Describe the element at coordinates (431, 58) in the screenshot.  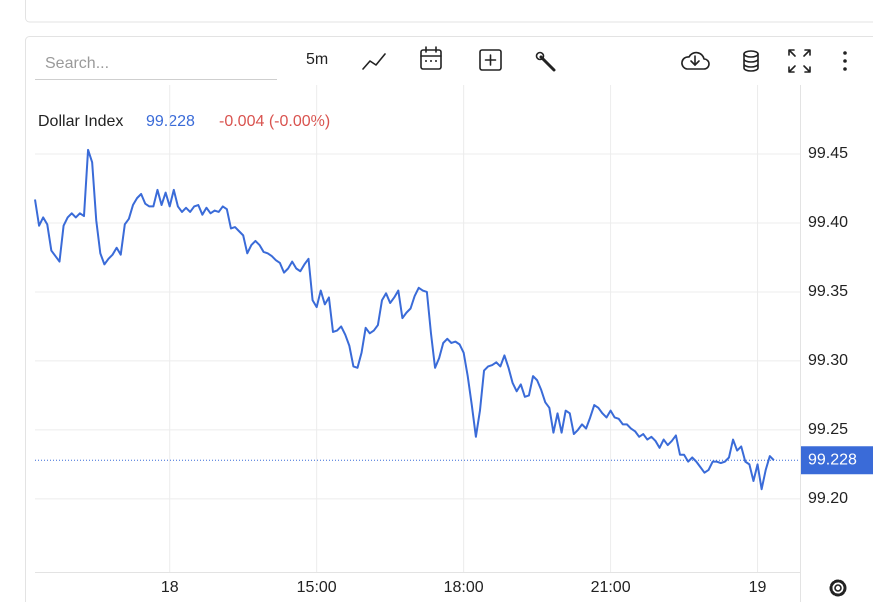
I see `date-range-button` at that location.